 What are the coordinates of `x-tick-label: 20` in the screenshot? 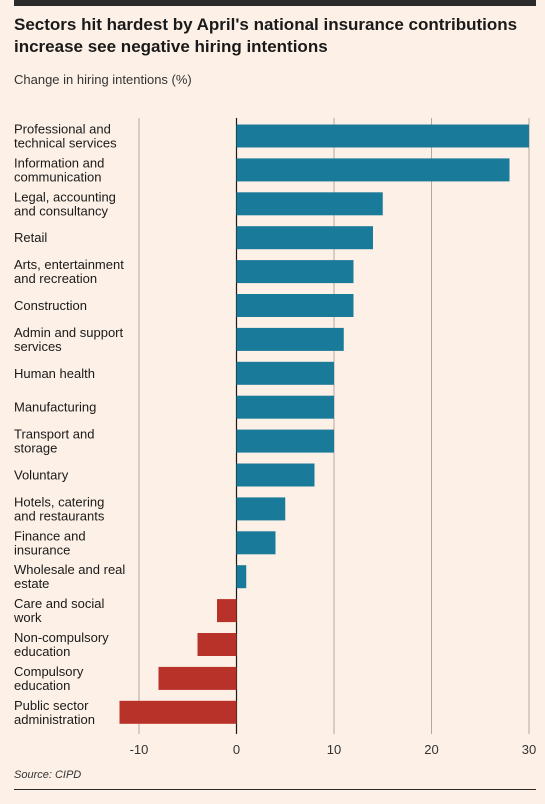 It's located at (431, 749).